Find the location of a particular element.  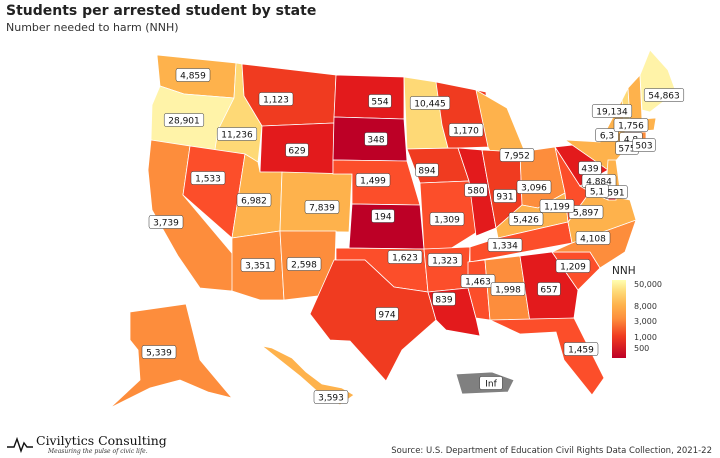

legend-tick-500: 500 is located at coordinates (642, 348).